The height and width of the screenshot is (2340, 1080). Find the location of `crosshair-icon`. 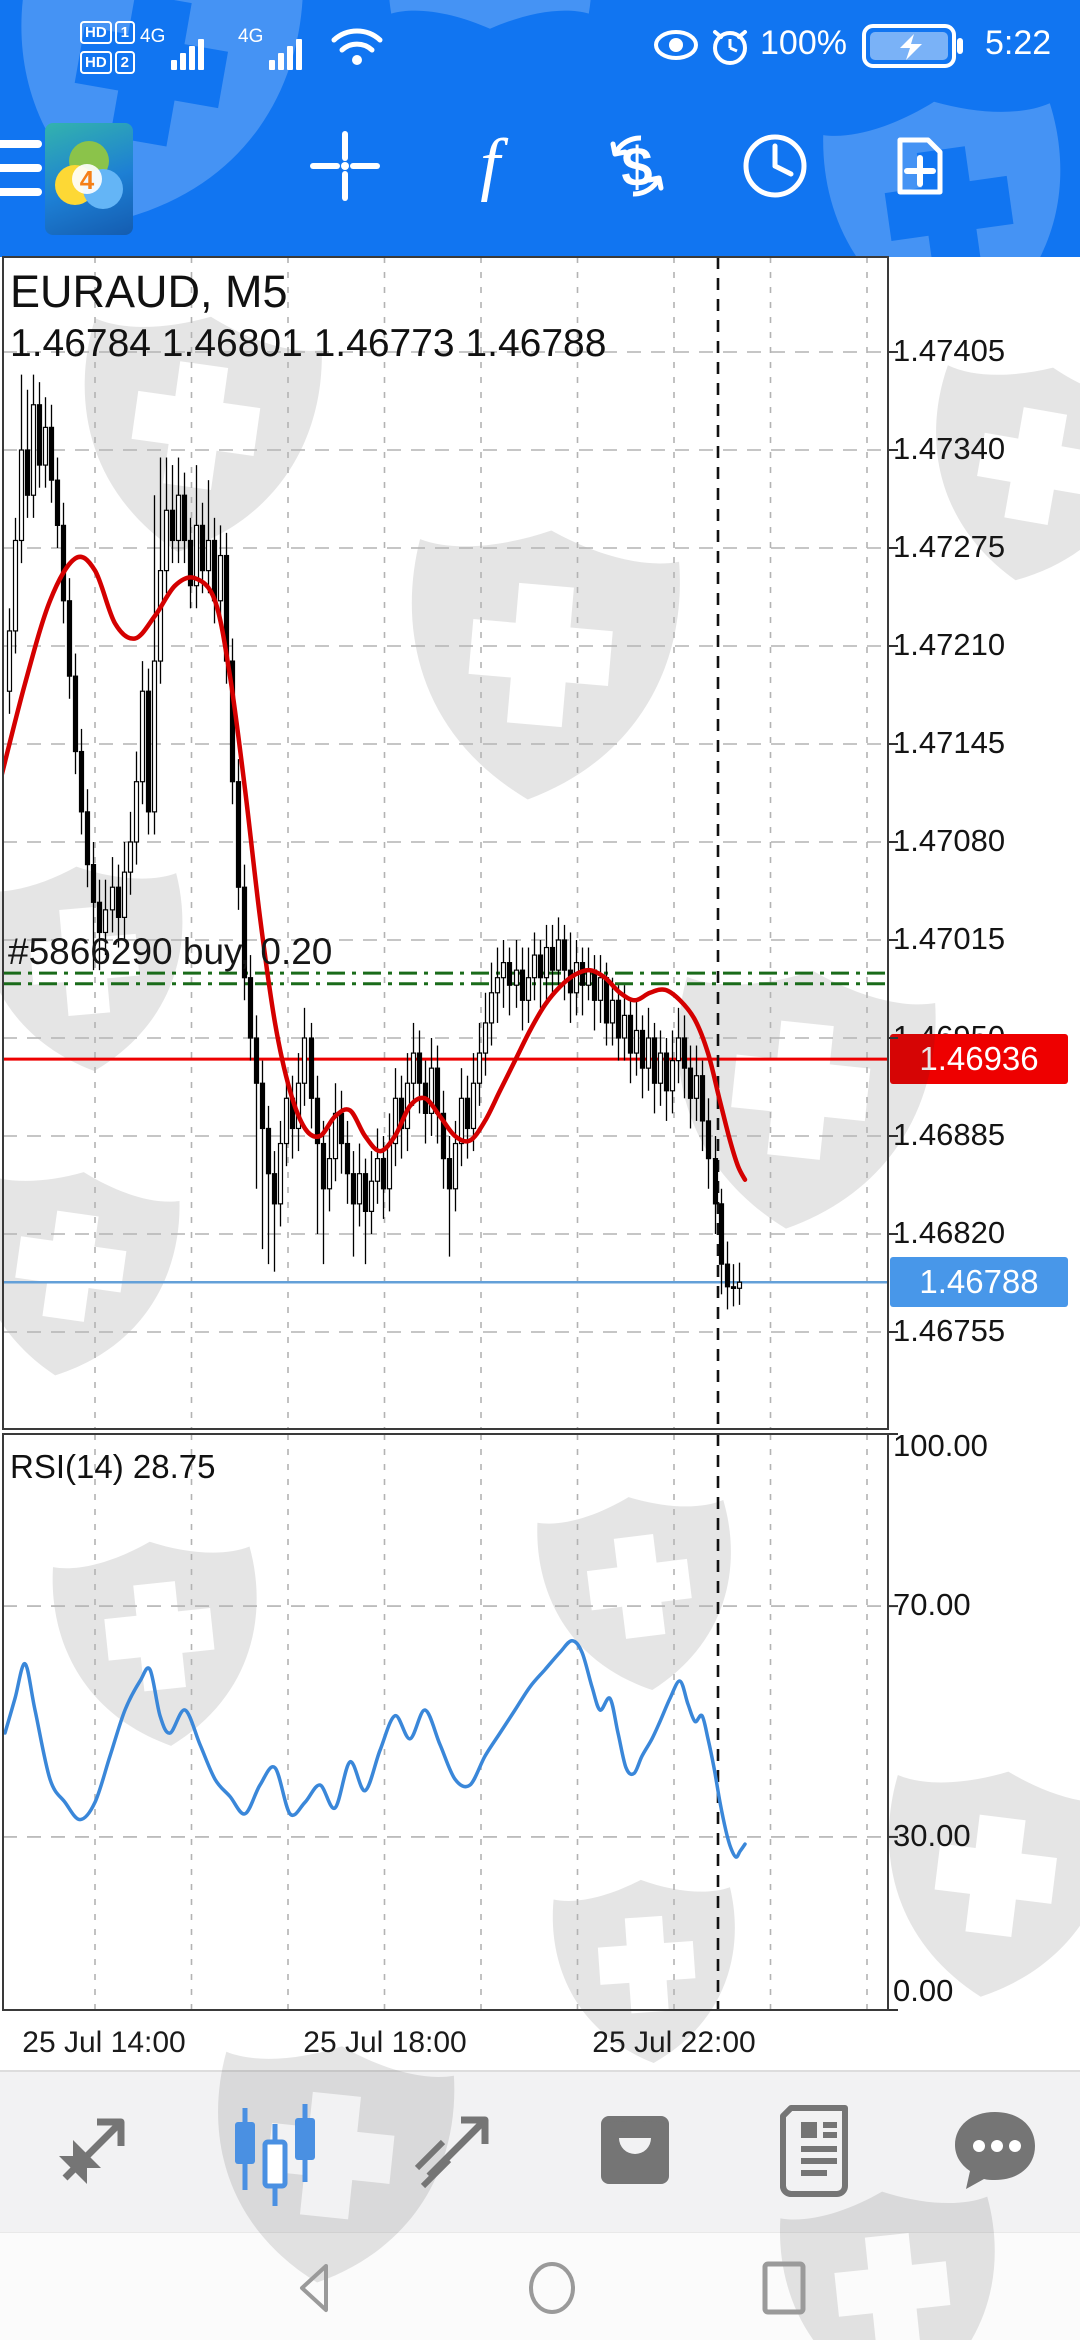

crosshair-icon is located at coordinates (345, 166).